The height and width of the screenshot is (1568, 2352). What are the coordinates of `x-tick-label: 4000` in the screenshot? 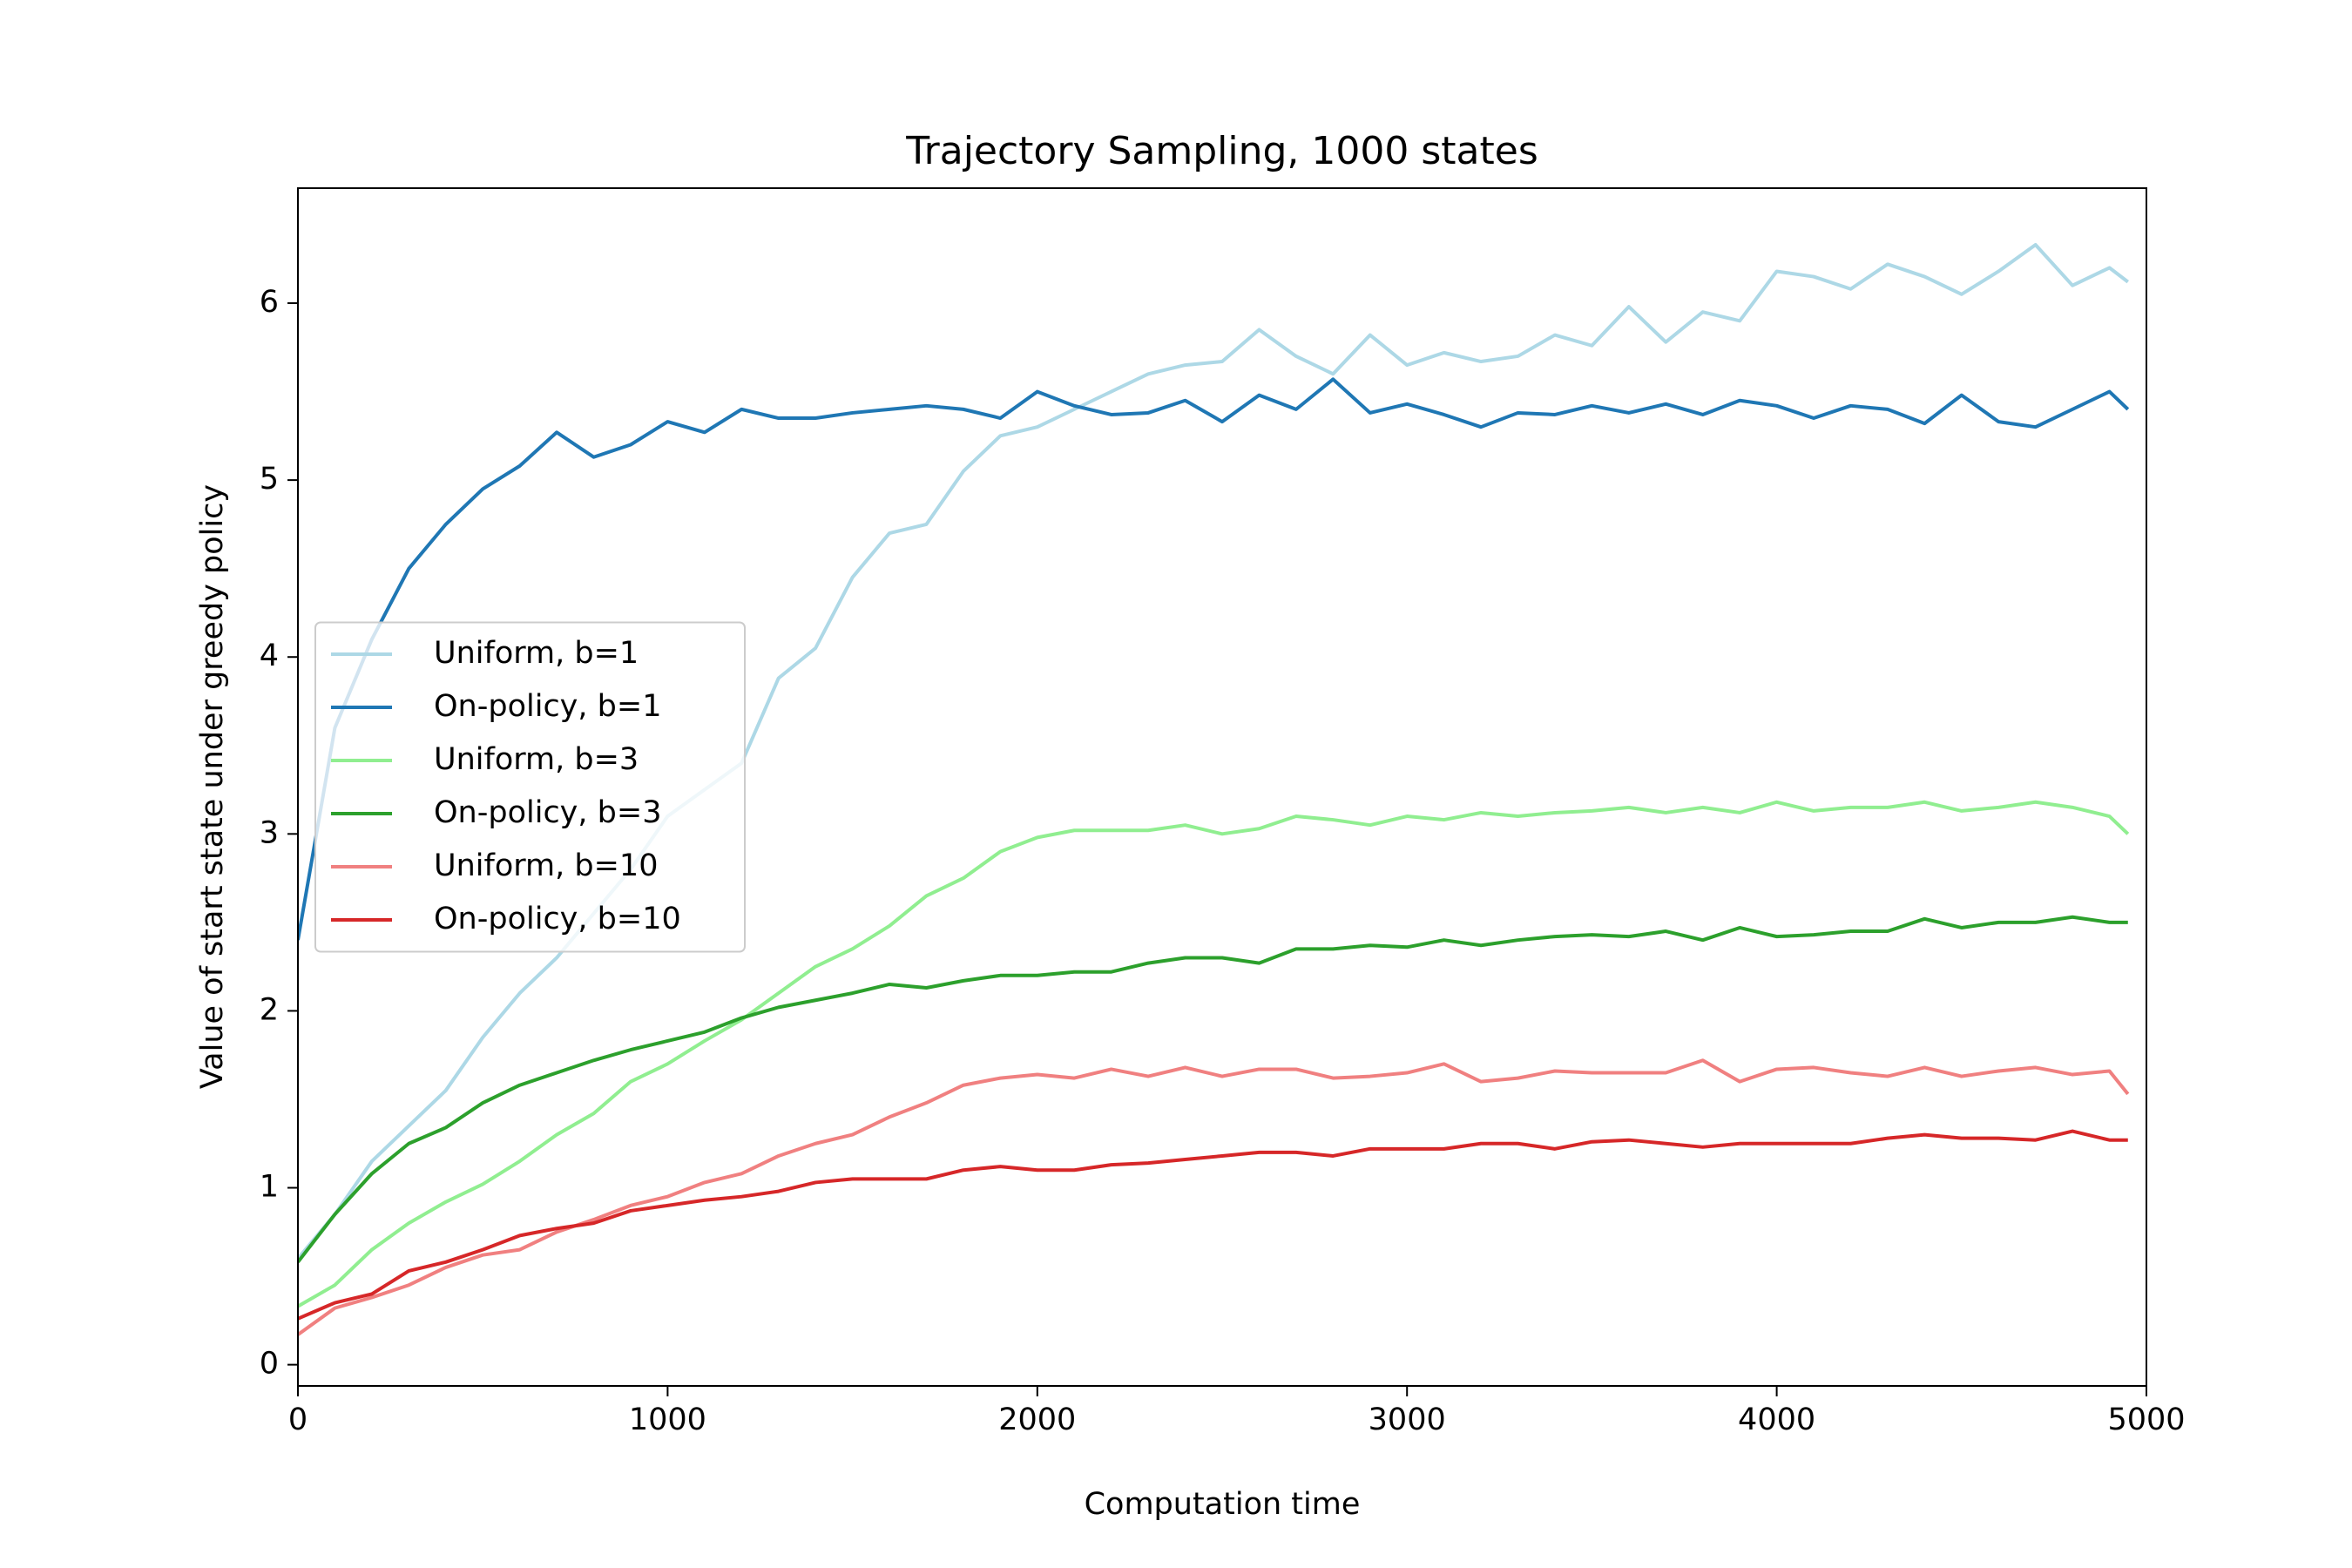 It's located at (1776, 1419).